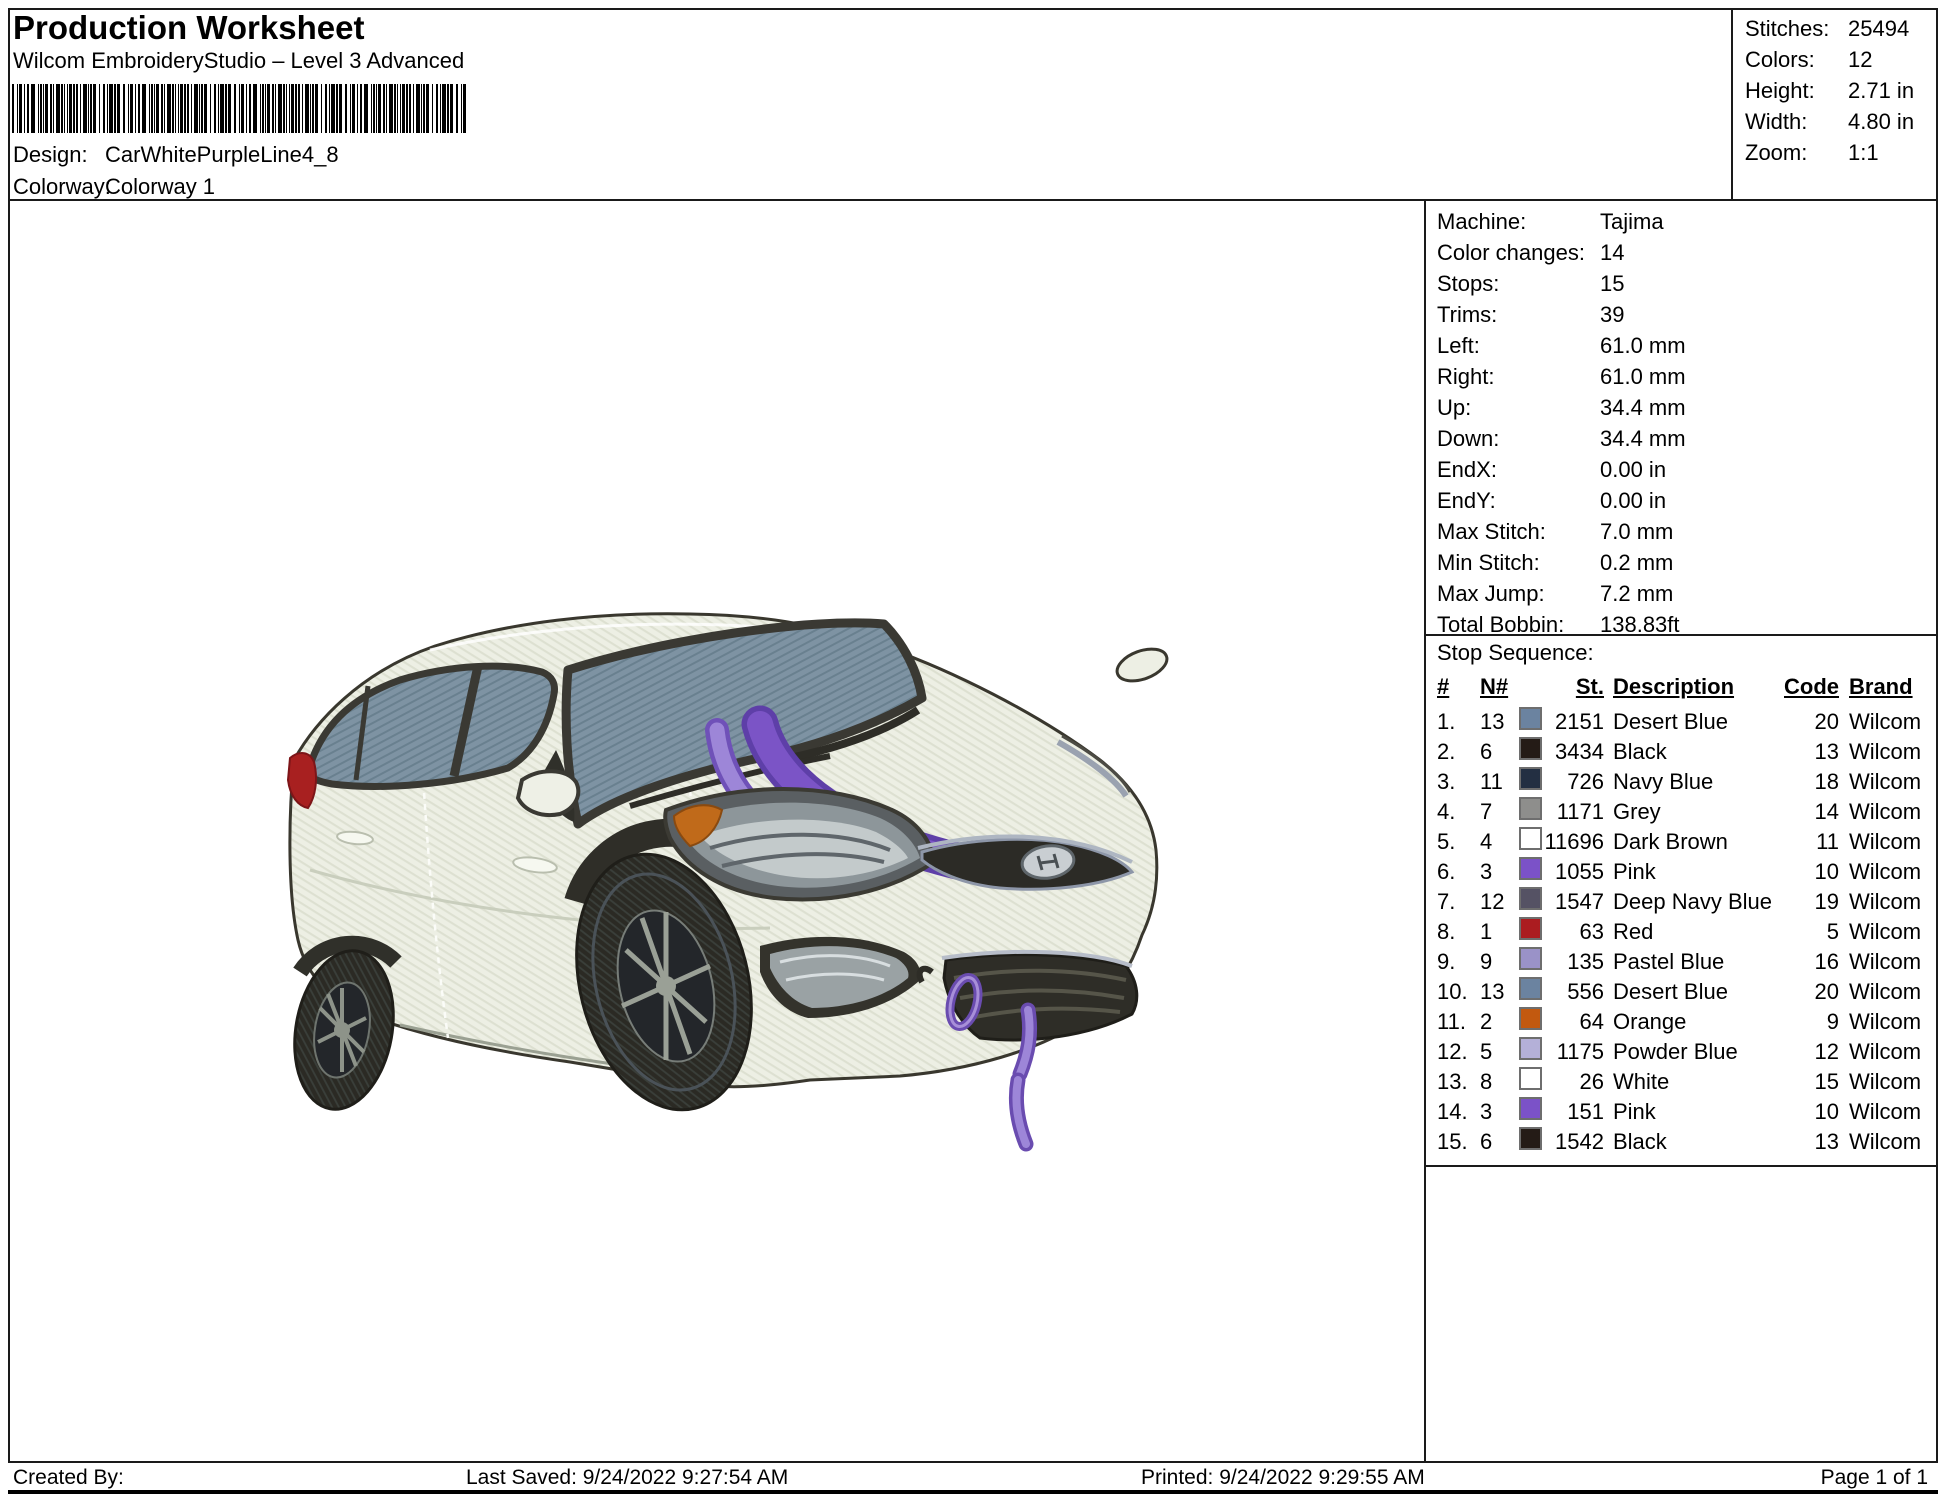 Image resolution: width=1946 pixels, height=1497 pixels. What do you see at coordinates (1467, 469) in the screenshot?
I see `machine-info-label: EndX:` at bounding box center [1467, 469].